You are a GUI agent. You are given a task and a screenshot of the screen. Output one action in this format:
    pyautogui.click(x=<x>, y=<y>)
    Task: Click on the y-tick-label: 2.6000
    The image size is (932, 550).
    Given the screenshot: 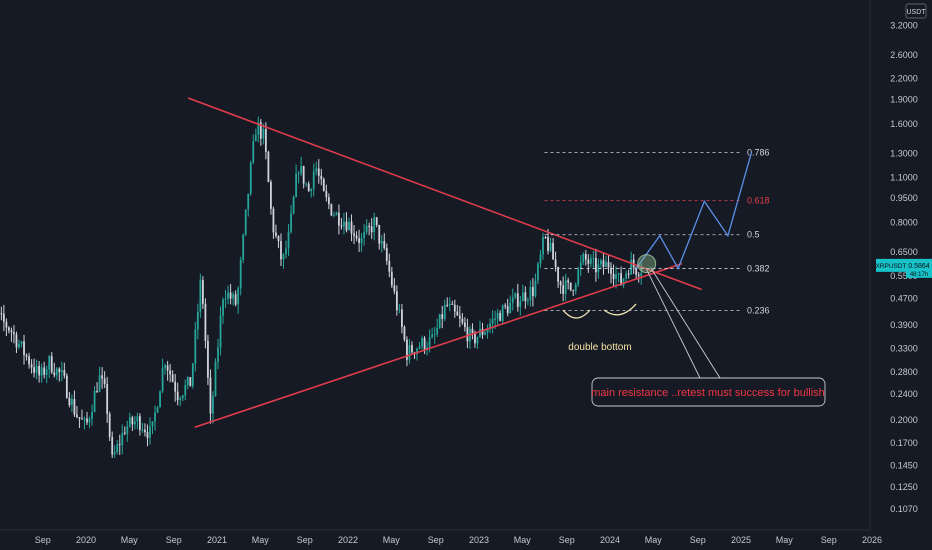 What is the action you would take?
    pyautogui.click(x=904, y=55)
    